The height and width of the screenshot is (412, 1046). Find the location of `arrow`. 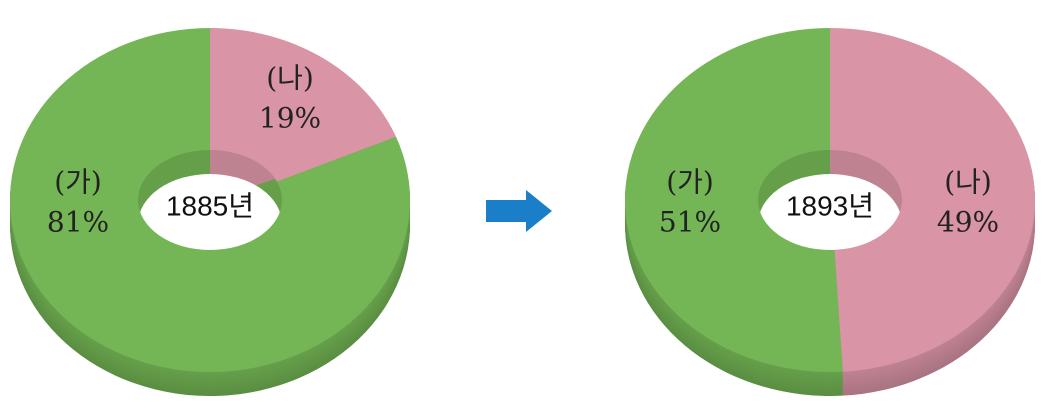

arrow is located at coordinates (519, 211).